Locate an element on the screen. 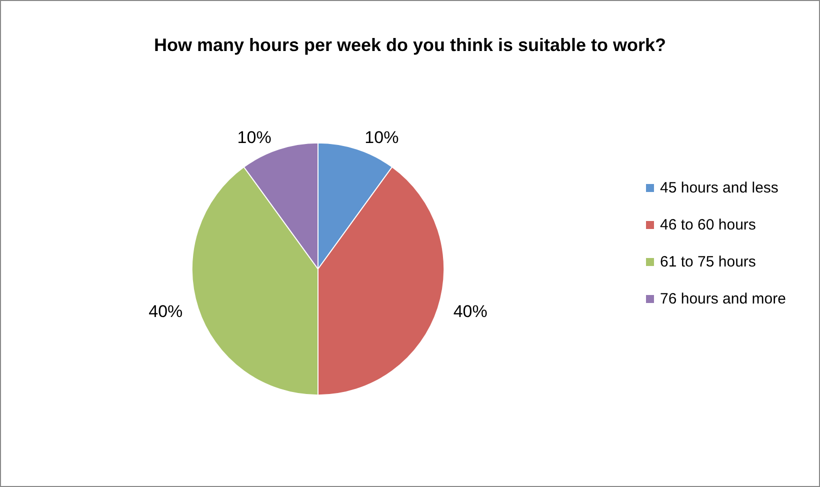  legend-label: 45 hours and less is located at coordinates (719, 188).